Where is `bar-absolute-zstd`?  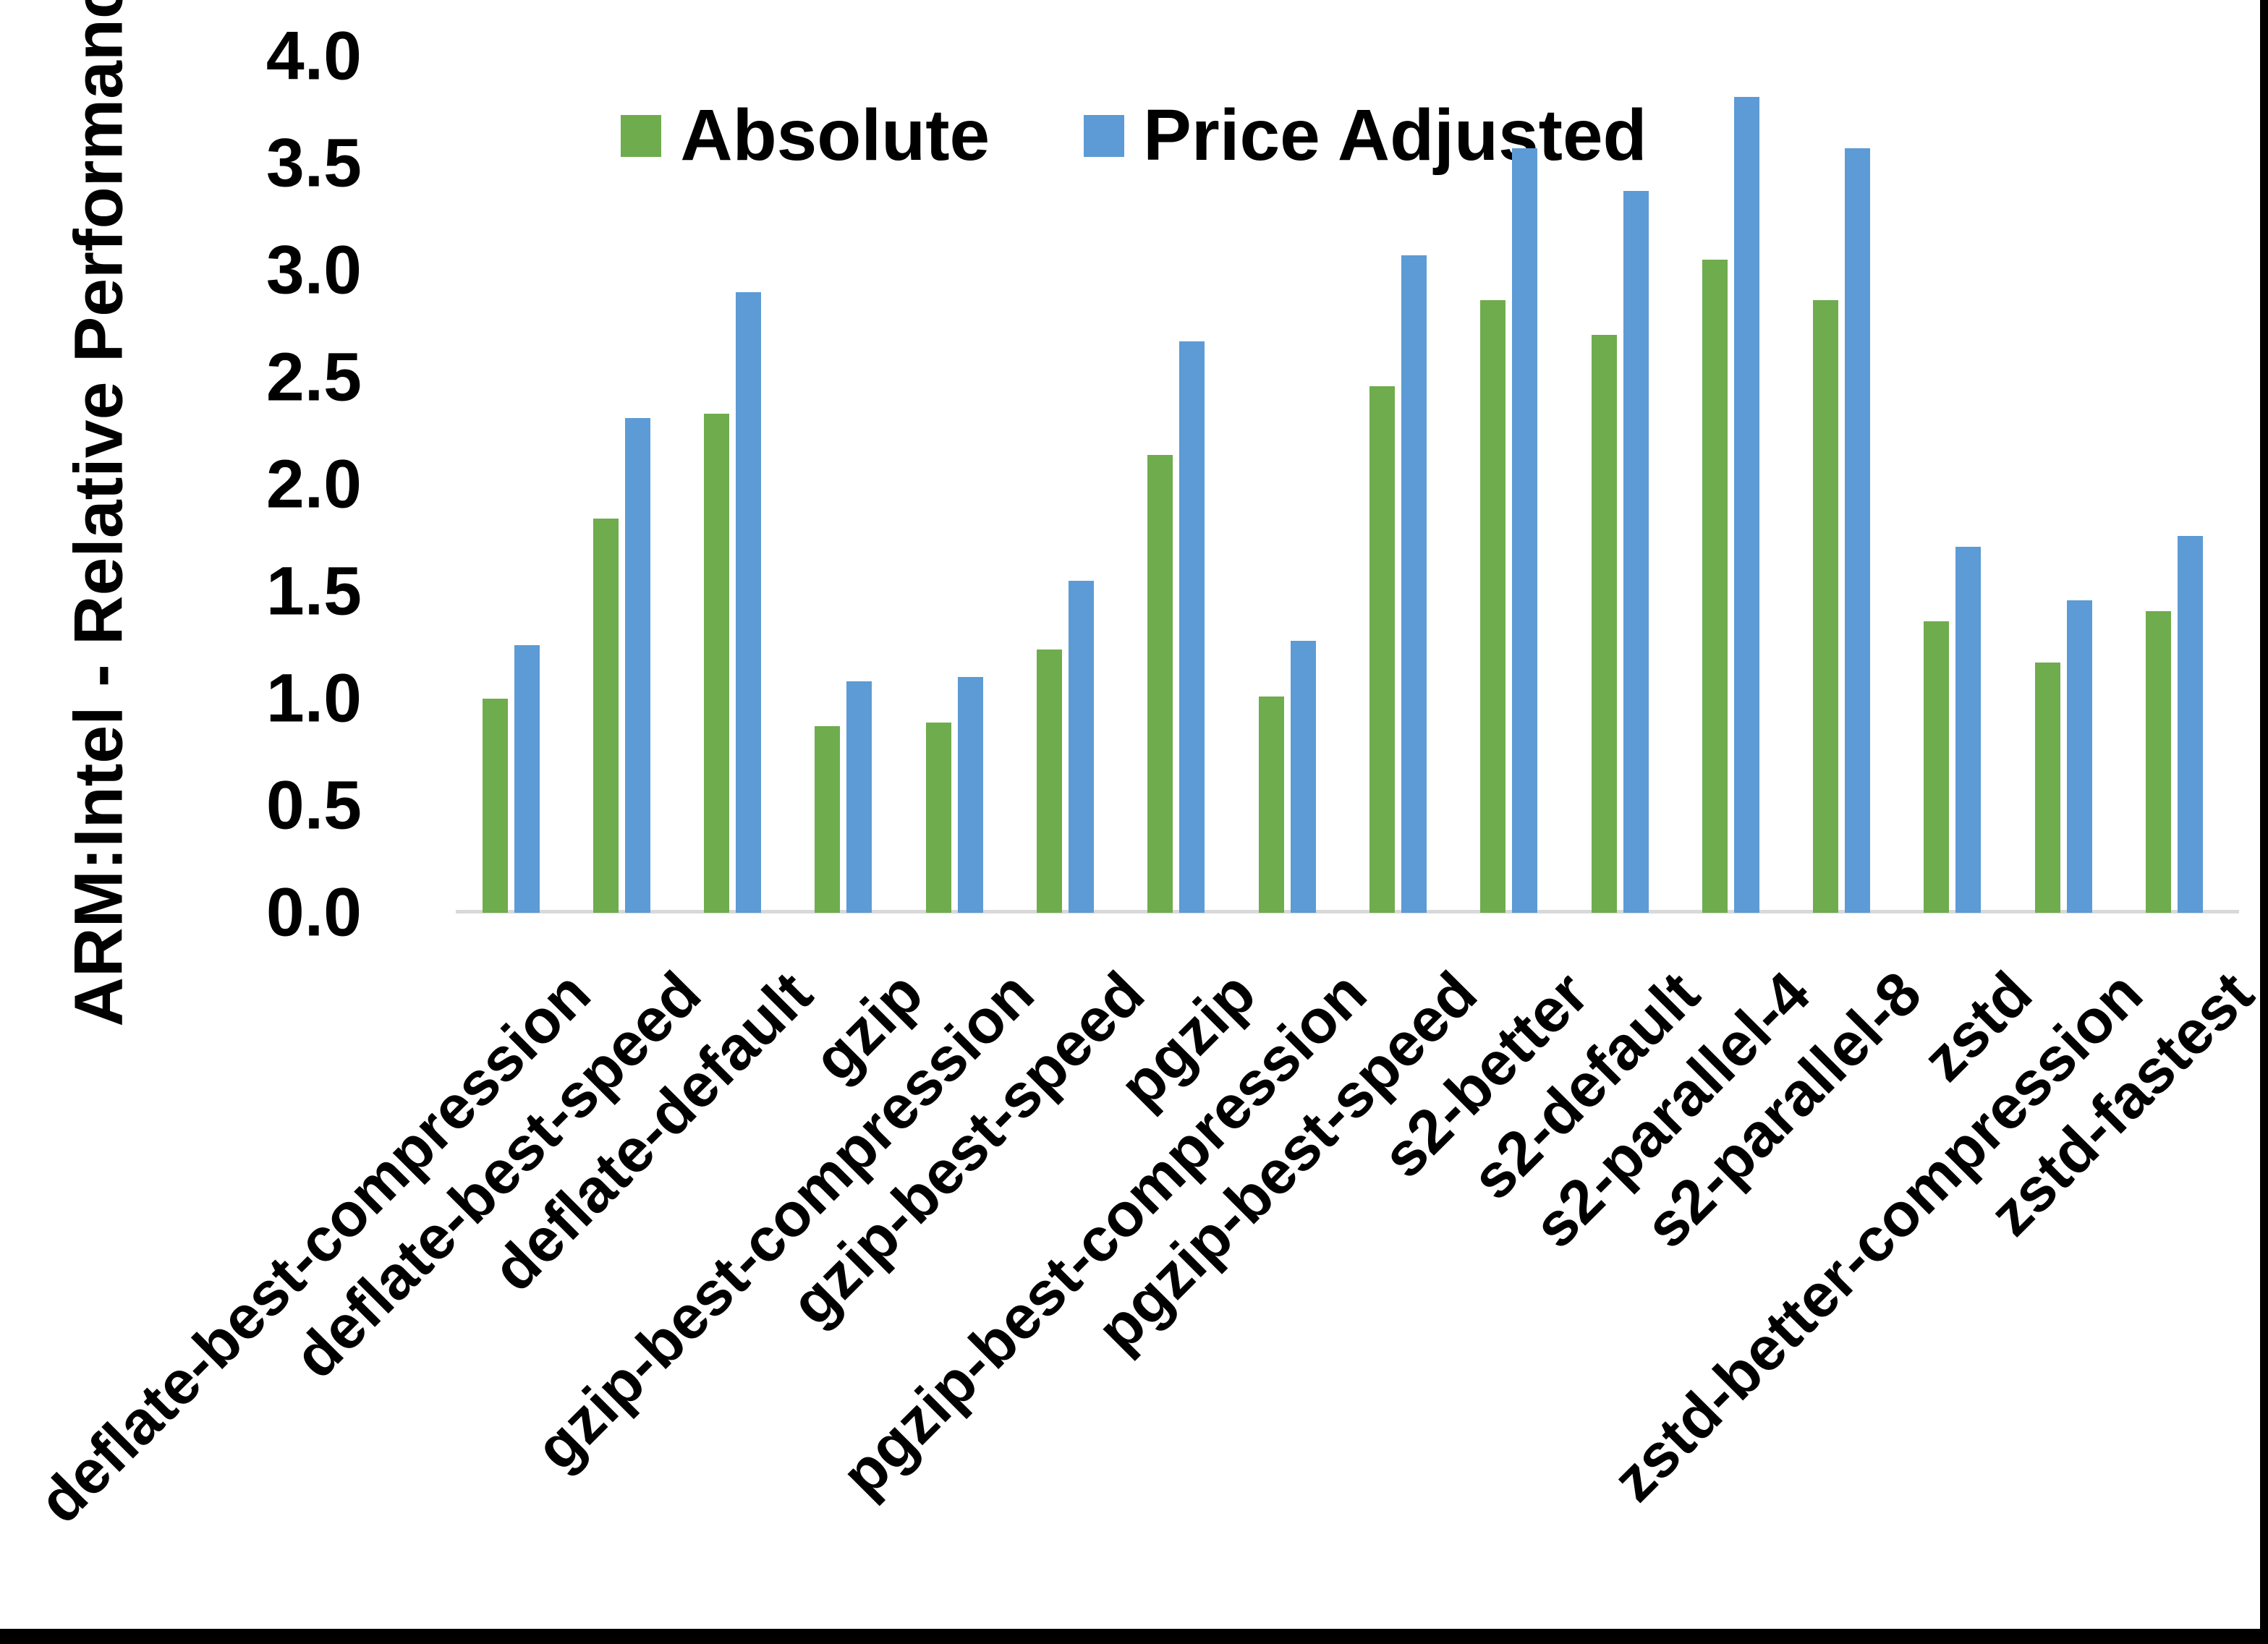
bar-absolute-zstd is located at coordinates (1937, 767).